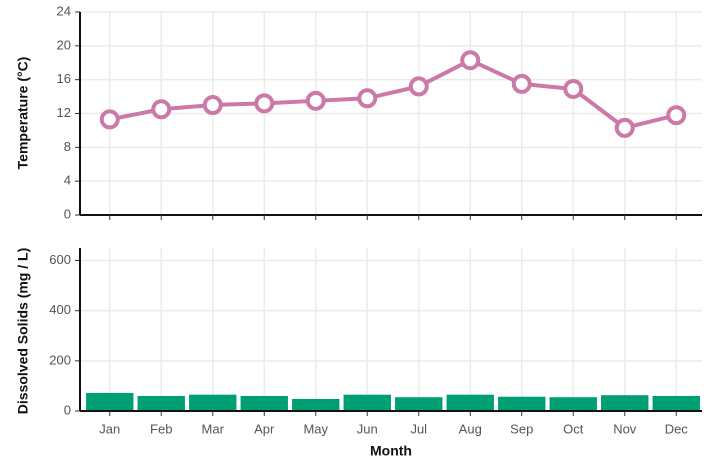 The height and width of the screenshot is (463, 715). What do you see at coordinates (60, 309) in the screenshot?
I see `y-tick-label: 400` at bounding box center [60, 309].